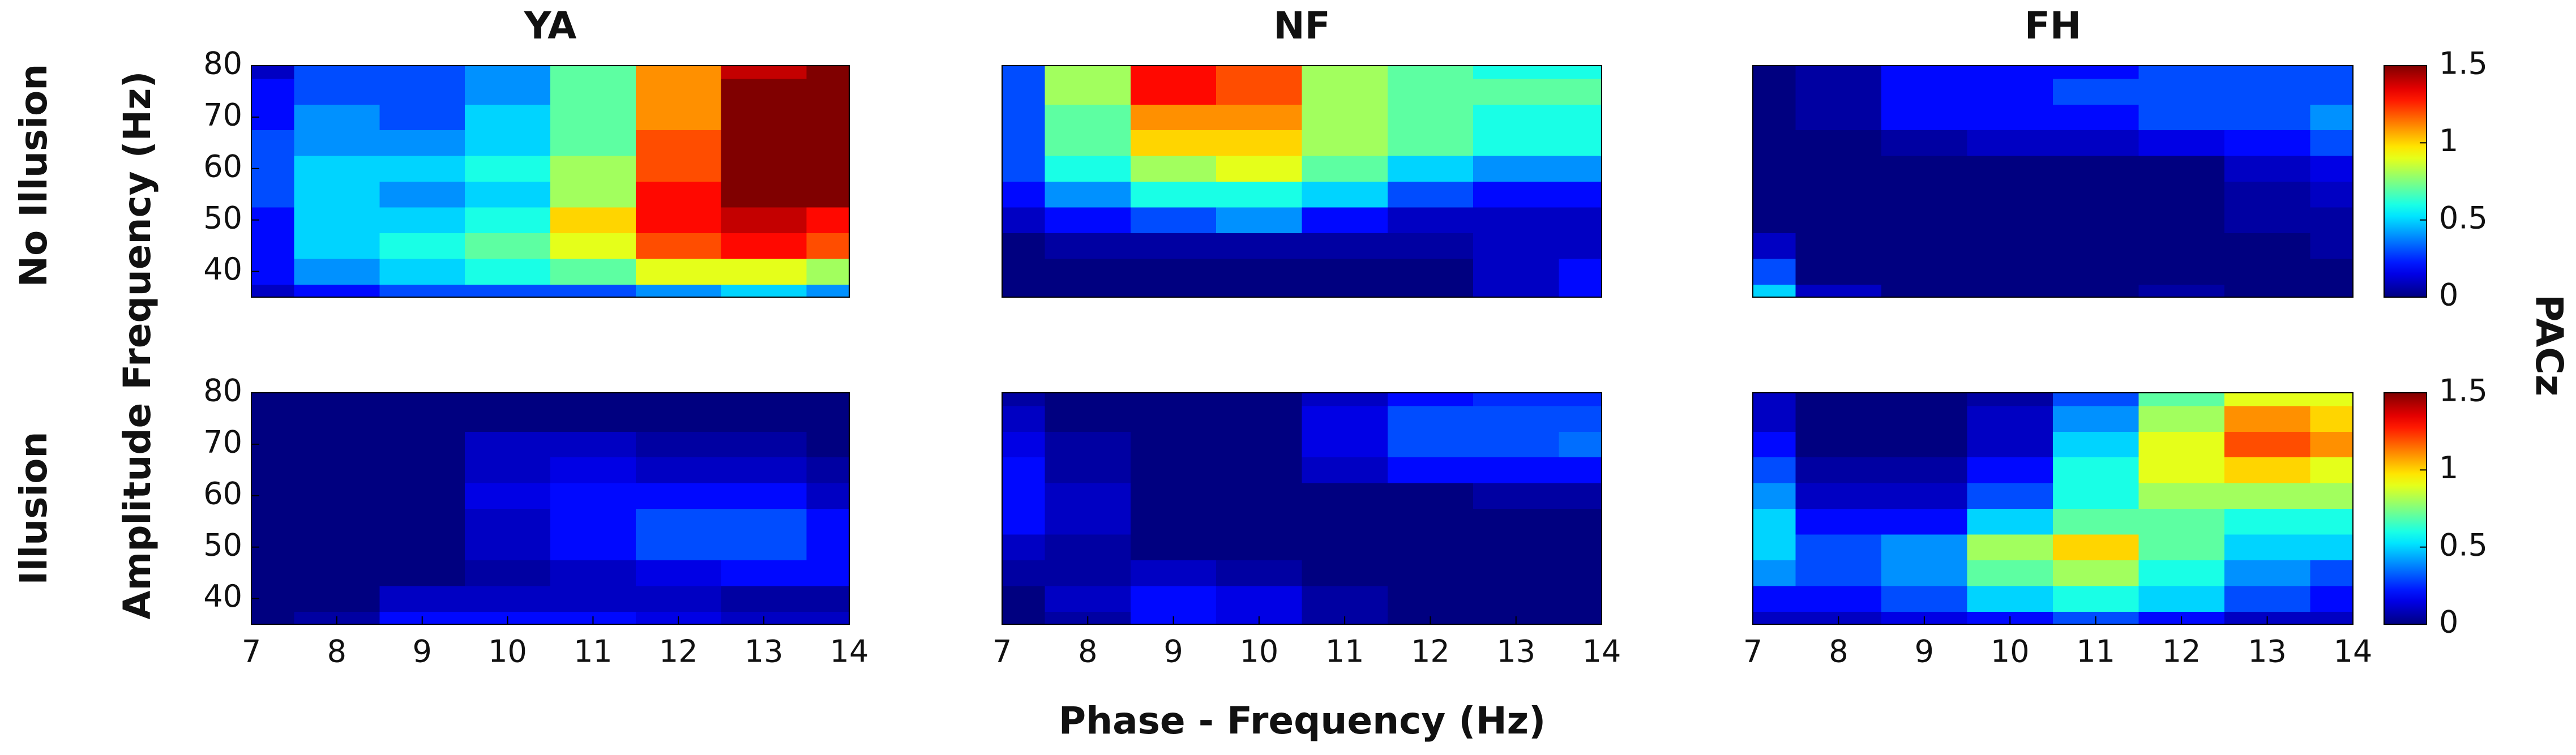 The image size is (2576, 755). What do you see at coordinates (1752, 652) in the screenshot?
I see `x-tick-label: 7` at bounding box center [1752, 652].